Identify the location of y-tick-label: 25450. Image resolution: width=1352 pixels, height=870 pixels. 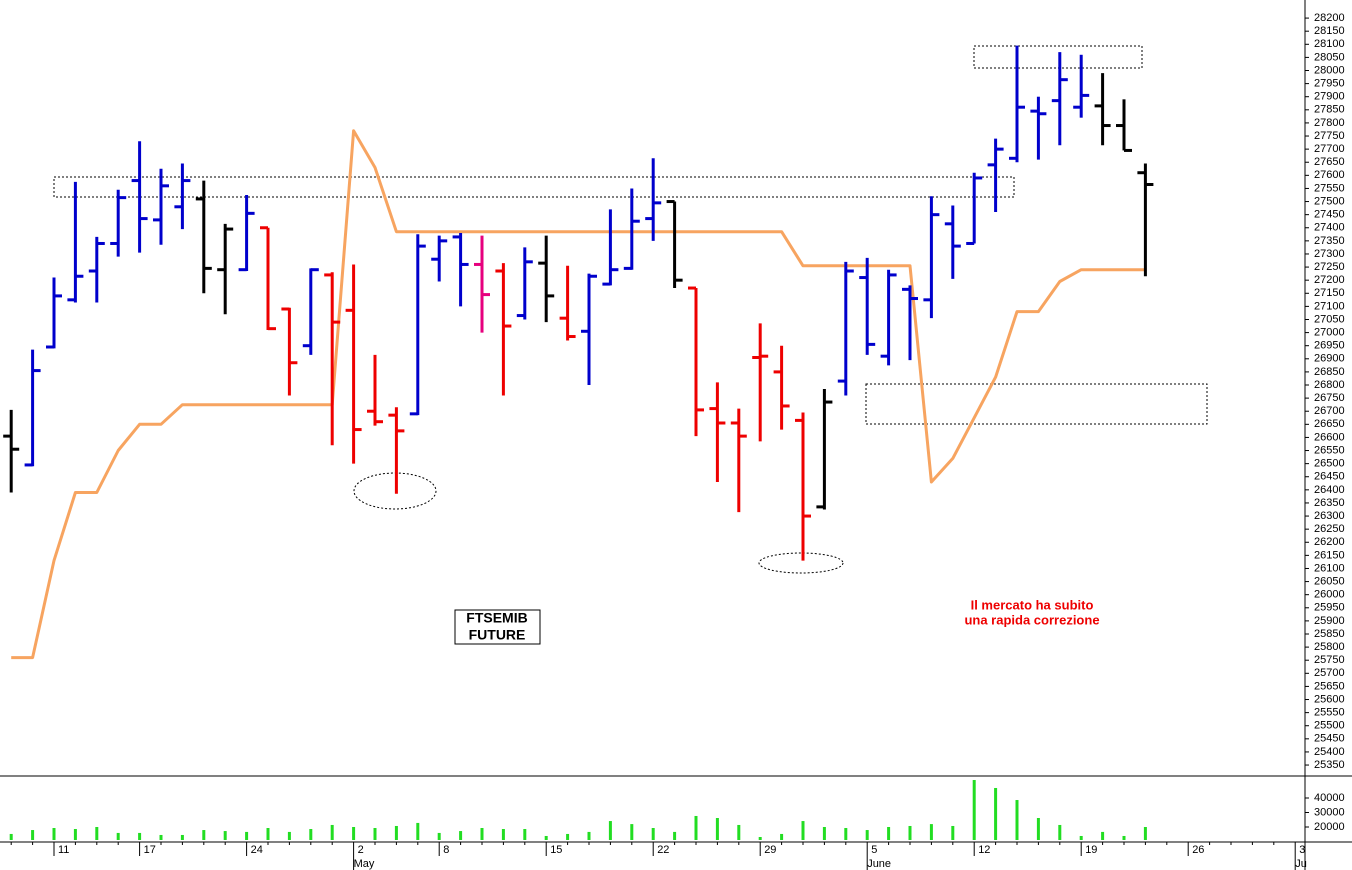
(1329, 739).